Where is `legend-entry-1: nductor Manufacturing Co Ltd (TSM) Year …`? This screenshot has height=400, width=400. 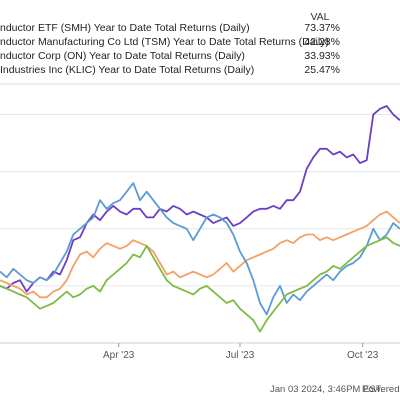 legend-entry-1: nductor Manufacturing Co Ltd (TSM) Year … is located at coordinates (164, 42).